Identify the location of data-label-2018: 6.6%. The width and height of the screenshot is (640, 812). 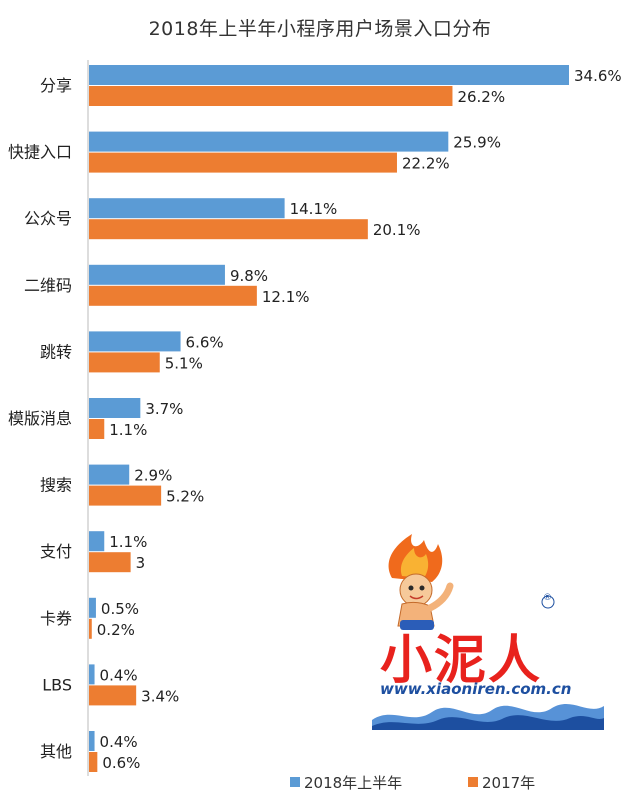
(205, 342).